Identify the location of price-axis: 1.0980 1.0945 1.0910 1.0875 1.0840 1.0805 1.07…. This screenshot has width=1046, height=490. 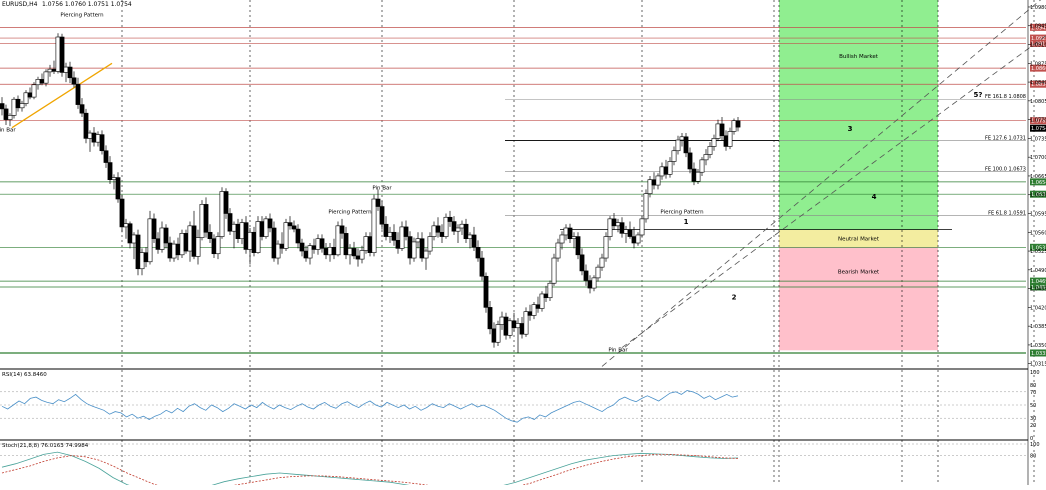
(1036, 242).